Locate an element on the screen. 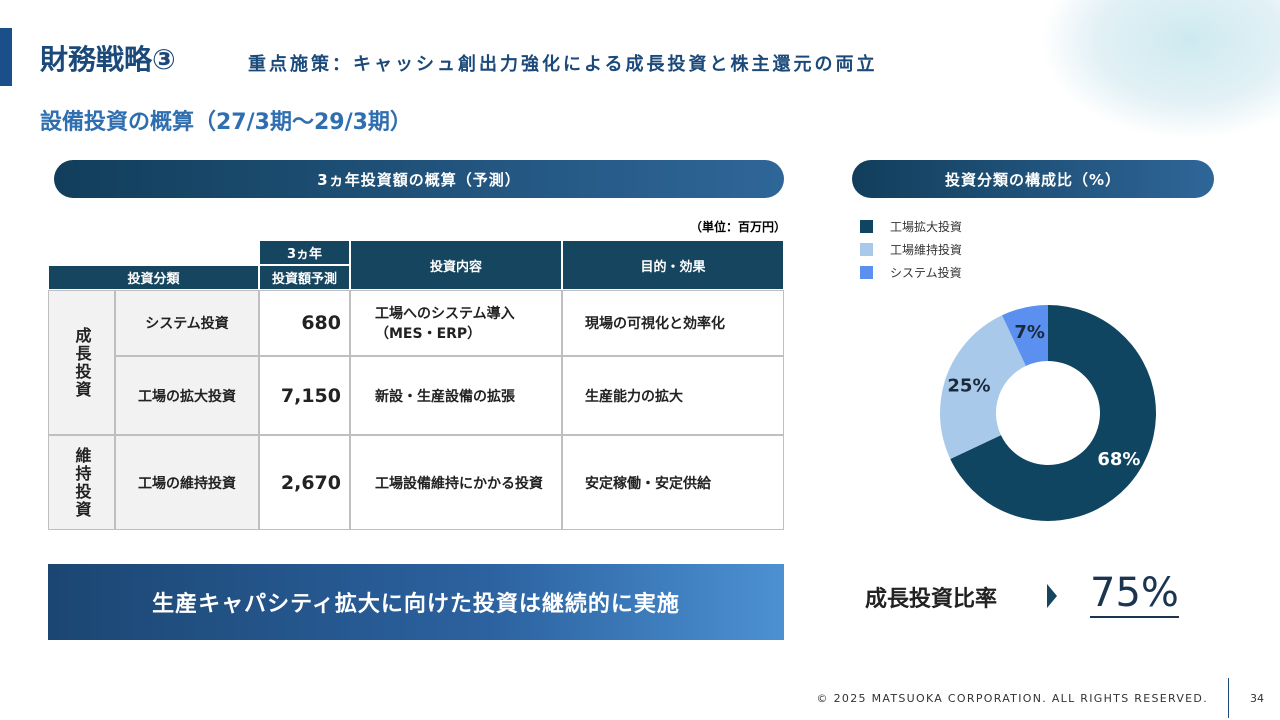 Image resolution: width=1280 pixels, height=720 pixels. page-number: 34 is located at coordinates (1257, 698).